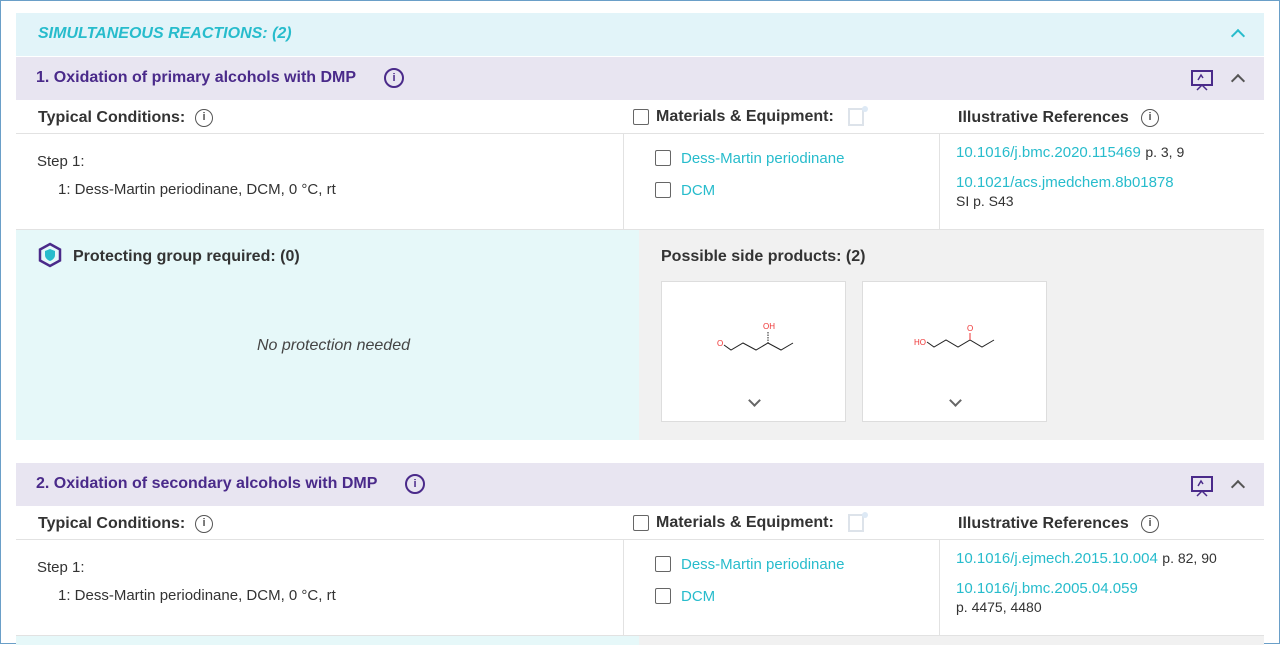 The width and height of the screenshot is (1280, 645). What do you see at coordinates (753, 351) in the screenshot?
I see `side-product-card: O OH` at bounding box center [753, 351].